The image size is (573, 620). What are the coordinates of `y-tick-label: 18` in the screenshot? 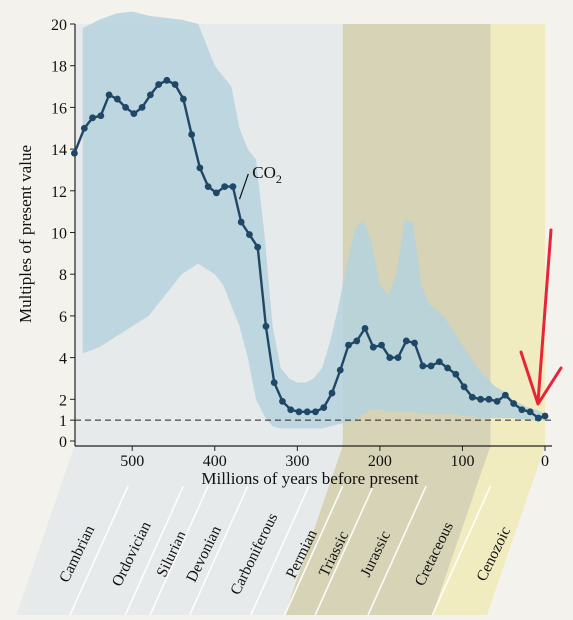 It's located at (59, 67).